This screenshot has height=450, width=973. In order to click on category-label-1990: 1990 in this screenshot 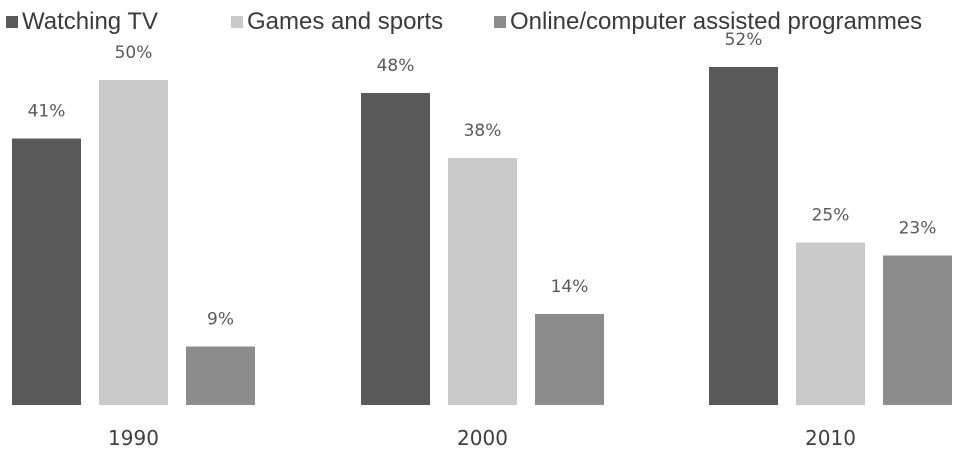, I will do `click(133, 438)`.